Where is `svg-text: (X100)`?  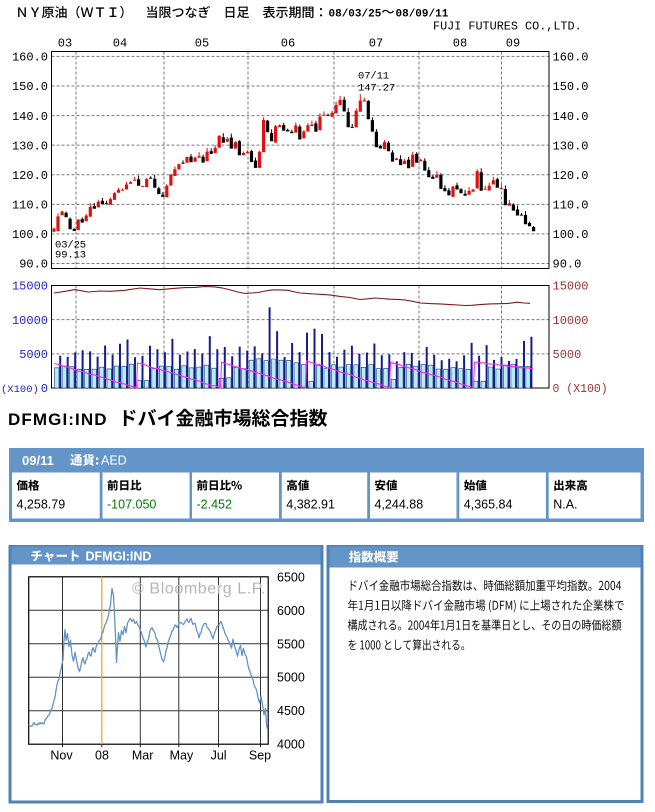 svg-text: (X100) is located at coordinates (20, 390).